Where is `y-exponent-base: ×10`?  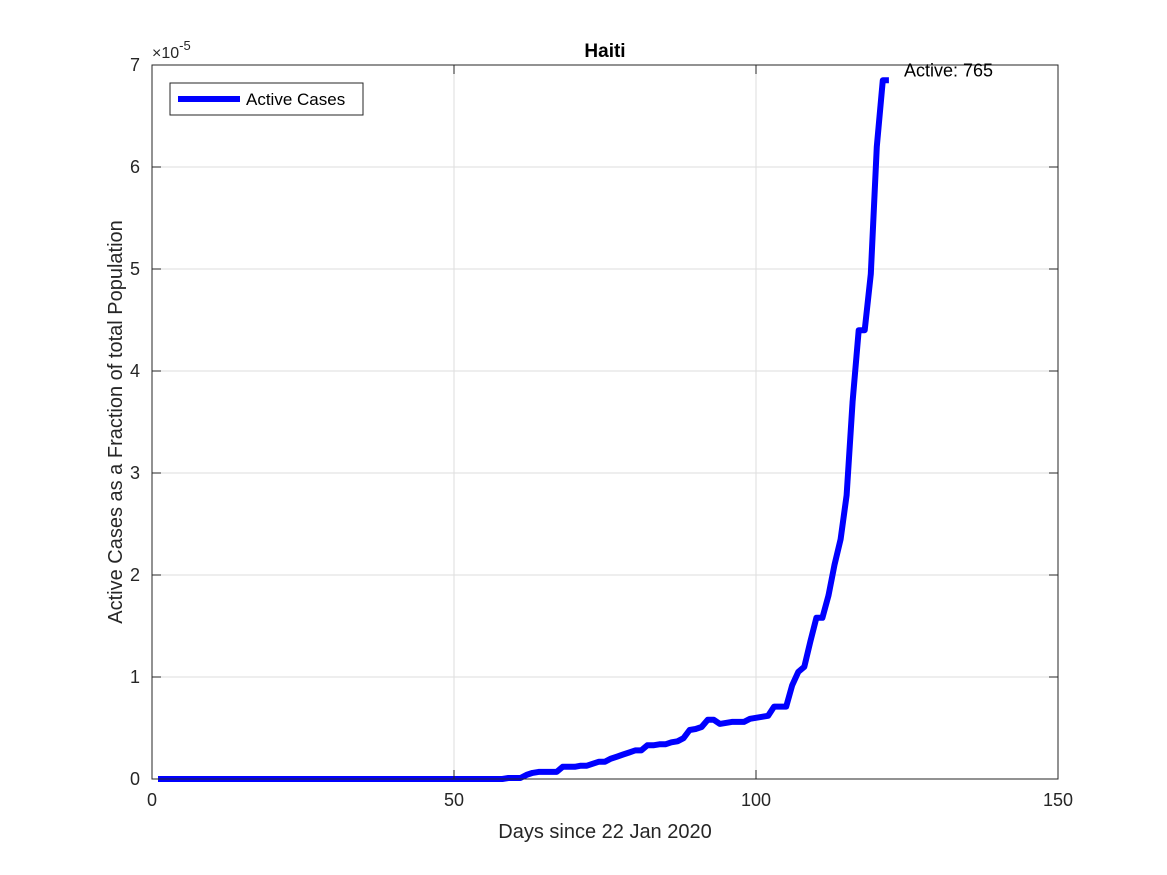
y-exponent-base: ×10 is located at coordinates (165, 53).